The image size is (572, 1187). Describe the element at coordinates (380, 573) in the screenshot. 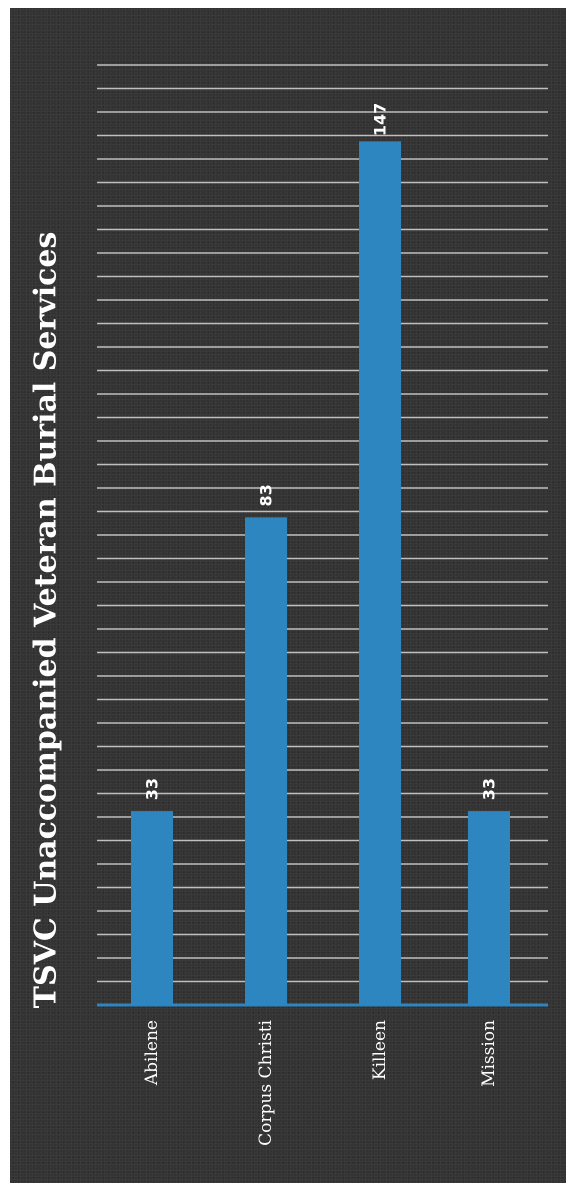

I see `bar-killeen` at that location.